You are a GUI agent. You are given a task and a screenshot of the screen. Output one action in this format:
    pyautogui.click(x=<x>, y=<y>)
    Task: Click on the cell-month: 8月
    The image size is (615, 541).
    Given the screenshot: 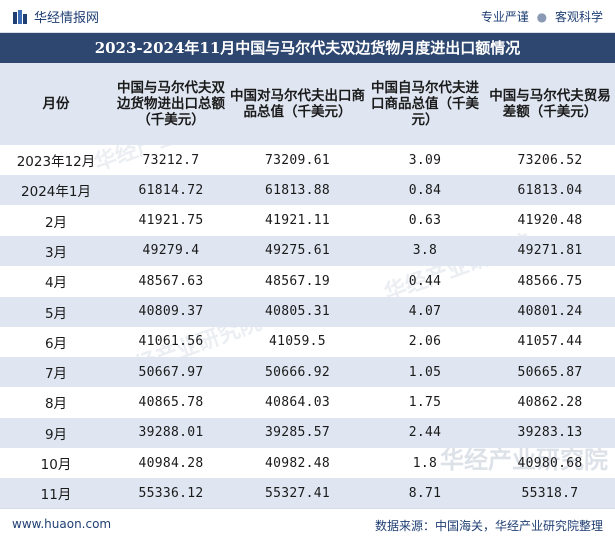 What is the action you would take?
    pyautogui.click(x=56, y=404)
    